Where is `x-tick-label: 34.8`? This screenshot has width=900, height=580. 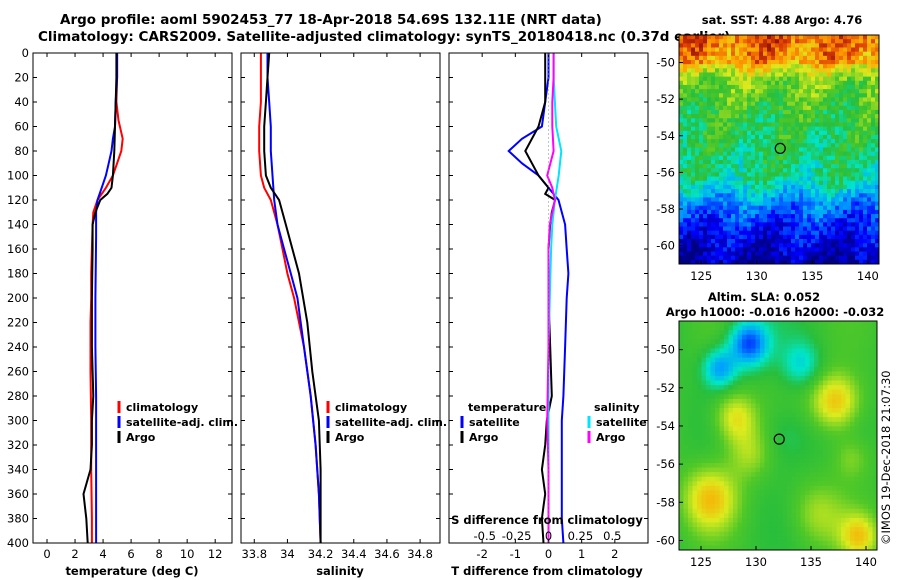 x-tick-label: 34.8 is located at coordinates (420, 554).